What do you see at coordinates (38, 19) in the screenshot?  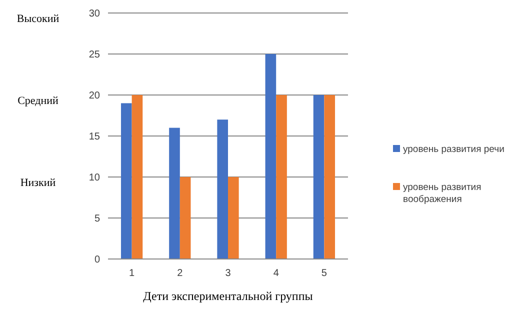 I see `text: Высокий` at bounding box center [38, 19].